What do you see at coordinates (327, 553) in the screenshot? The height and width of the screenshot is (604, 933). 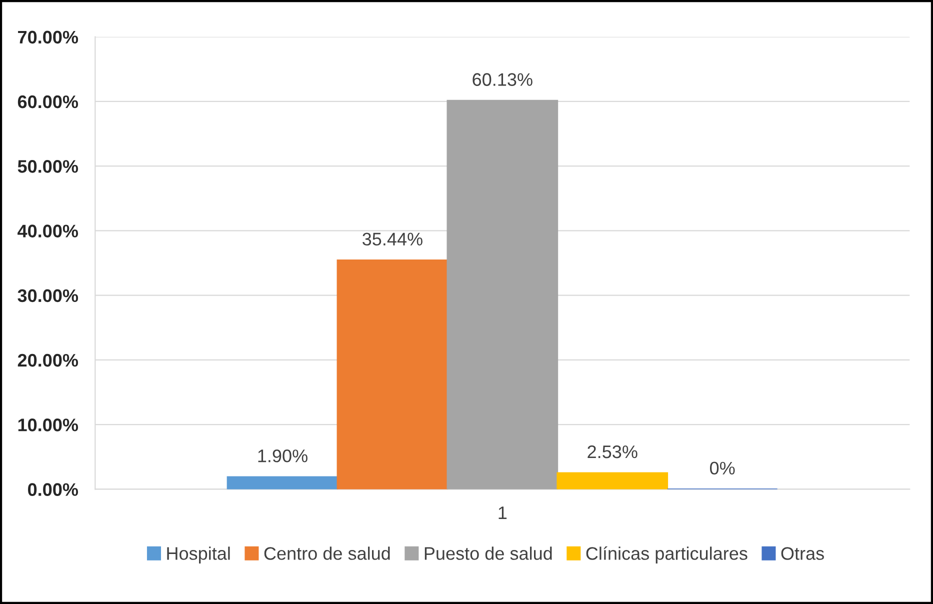 I see `legend-label: Centro de salud` at bounding box center [327, 553].